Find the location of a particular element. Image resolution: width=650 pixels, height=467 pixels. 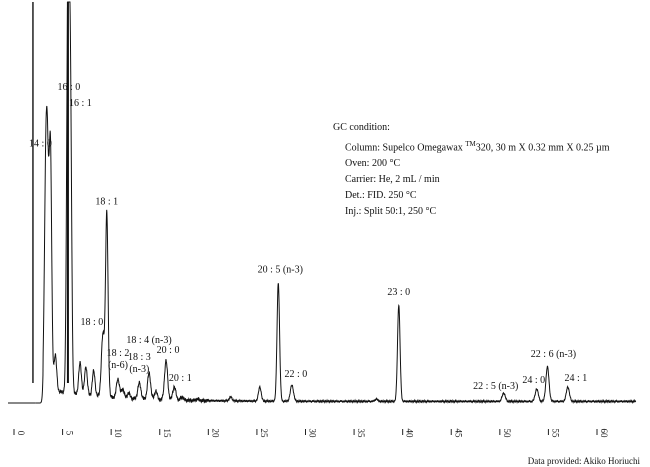

peak-label: 18 : 3 (n-3) is located at coordinates (139, 363).